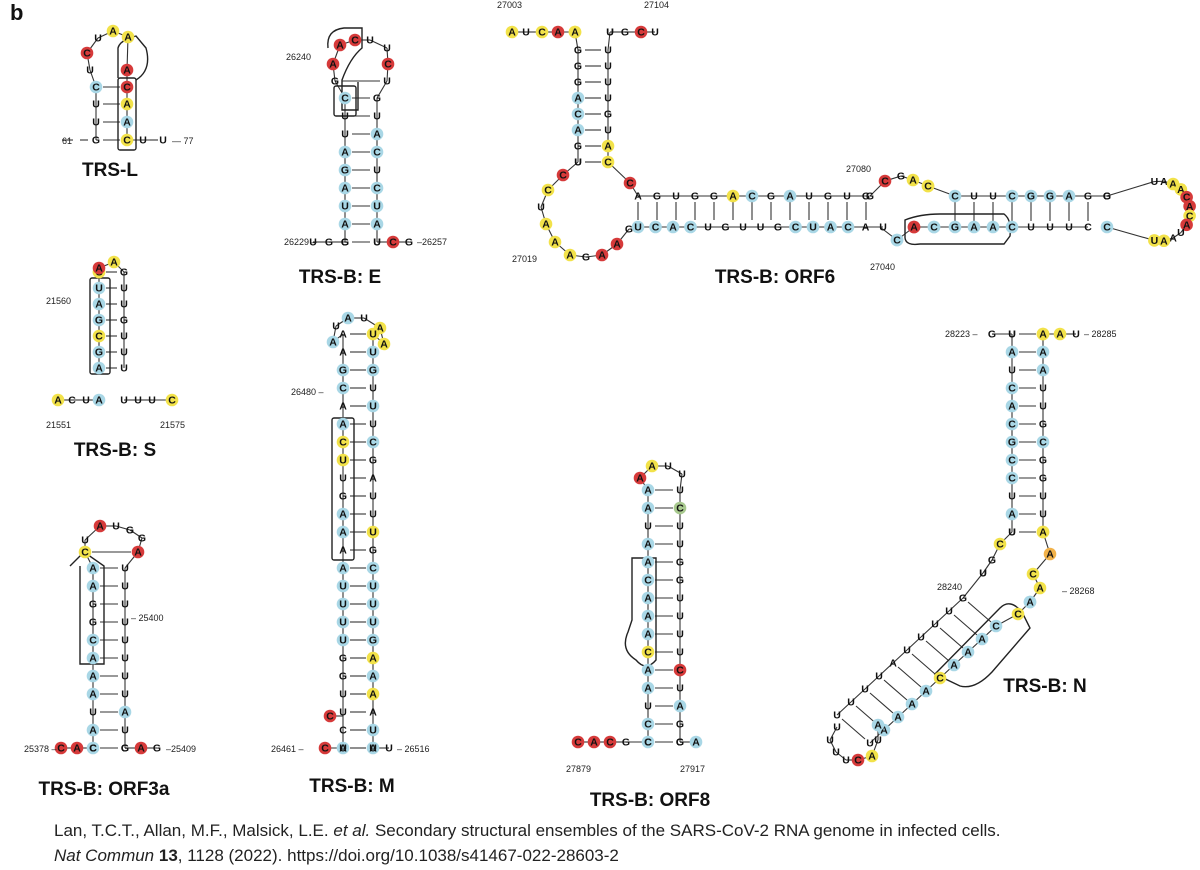  I want to click on position-label: – 25400, so click(147, 618).